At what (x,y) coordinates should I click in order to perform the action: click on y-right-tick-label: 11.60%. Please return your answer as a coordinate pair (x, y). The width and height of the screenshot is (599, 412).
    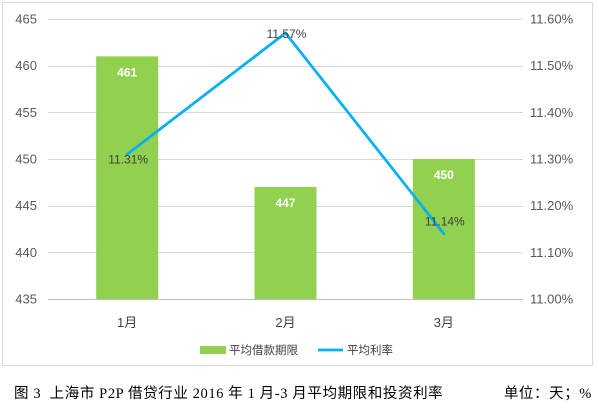
    Looking at the image, I should click on (552, 19).